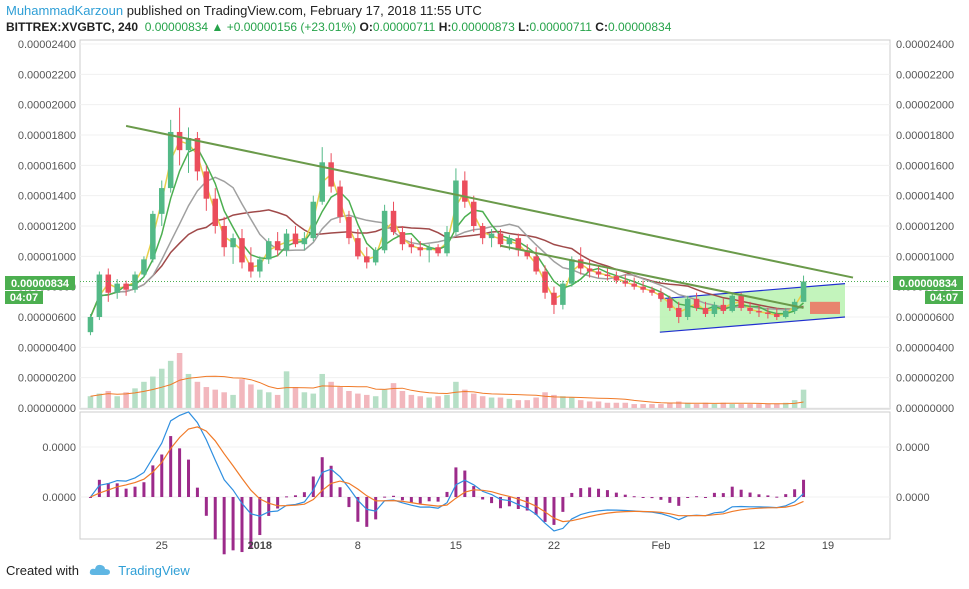 The height and width of the screenshot is (589, 969). What do you see at coordinates (366, 27) in the screenshot?
I see `open-label: O:` at bounding box center [366, 27].